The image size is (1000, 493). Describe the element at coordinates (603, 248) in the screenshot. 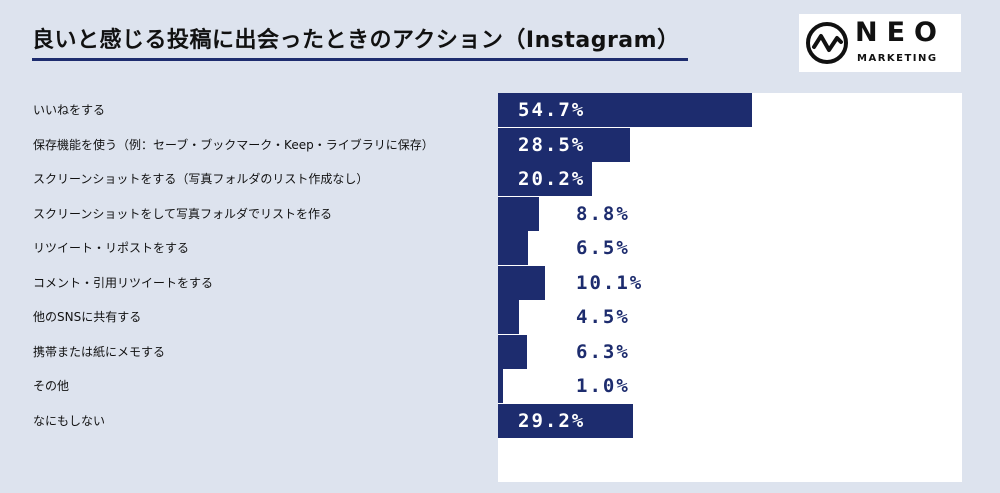

I see `value-label: 6.5%` at that location.